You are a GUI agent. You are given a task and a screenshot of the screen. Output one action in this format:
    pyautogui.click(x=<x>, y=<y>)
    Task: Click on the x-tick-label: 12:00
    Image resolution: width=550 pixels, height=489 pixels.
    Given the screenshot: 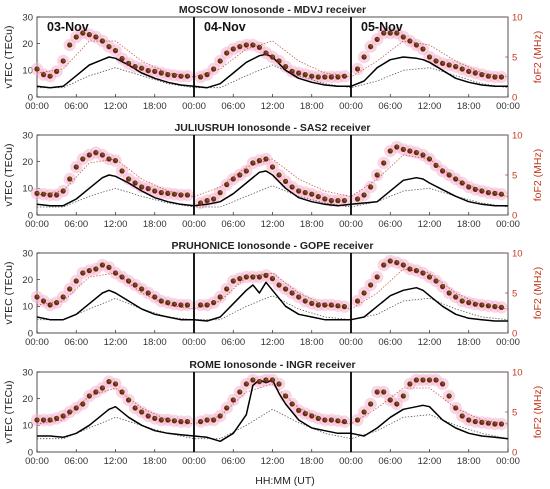 What is the action you would take?
    pyautogui.click(x=430, y=224)
    